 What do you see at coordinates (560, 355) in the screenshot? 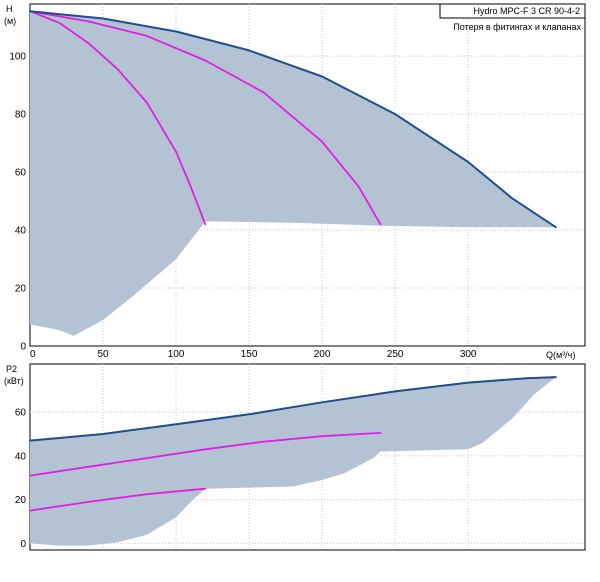
I see `head-x-label: Q(м³/ч)` at bounding box center [560, 355].